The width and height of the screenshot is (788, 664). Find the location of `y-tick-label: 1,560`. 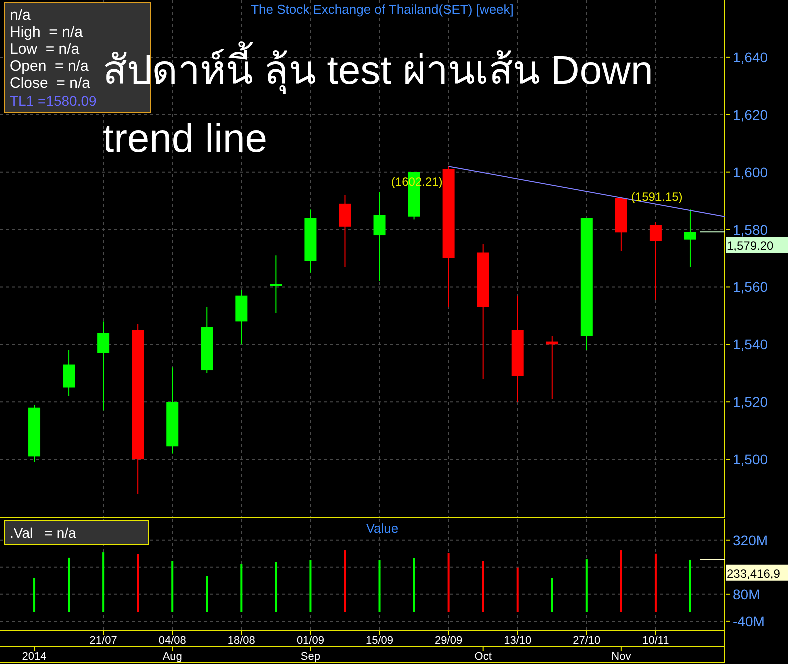

y-tick-label: 1,560 is located at coordinates (750, 287).